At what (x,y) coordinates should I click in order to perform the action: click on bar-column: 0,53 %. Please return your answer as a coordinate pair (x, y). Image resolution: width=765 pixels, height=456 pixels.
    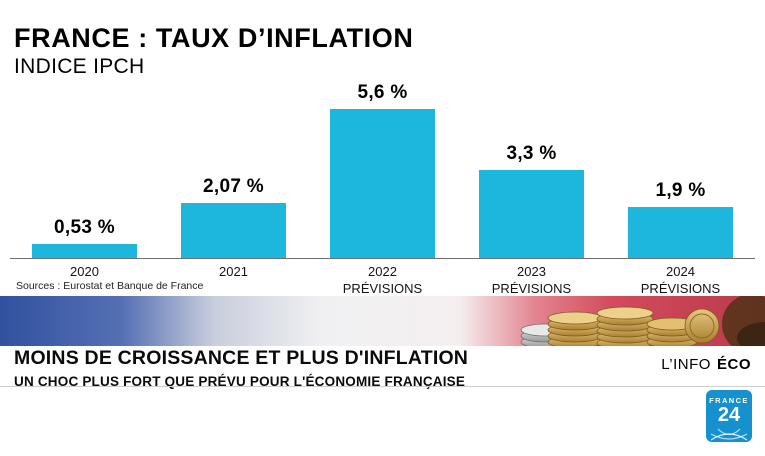
    Looking at the image, I should click on (84, 237).